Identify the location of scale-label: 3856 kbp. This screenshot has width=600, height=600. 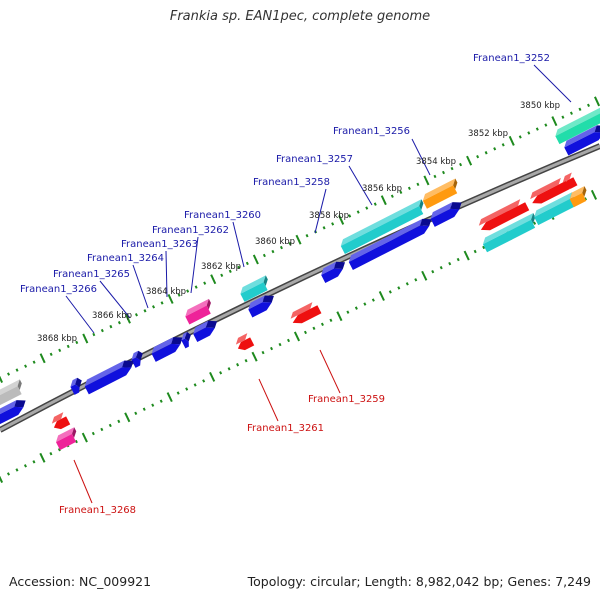
(382, 189).